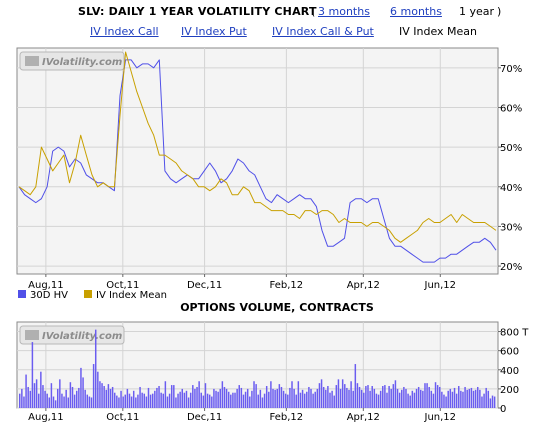 This screenshot has height=436, width=540. Describe the element at coordinates (49, 295) in the screenshot. I see `legend-label-hv: 30D HV` at that location.